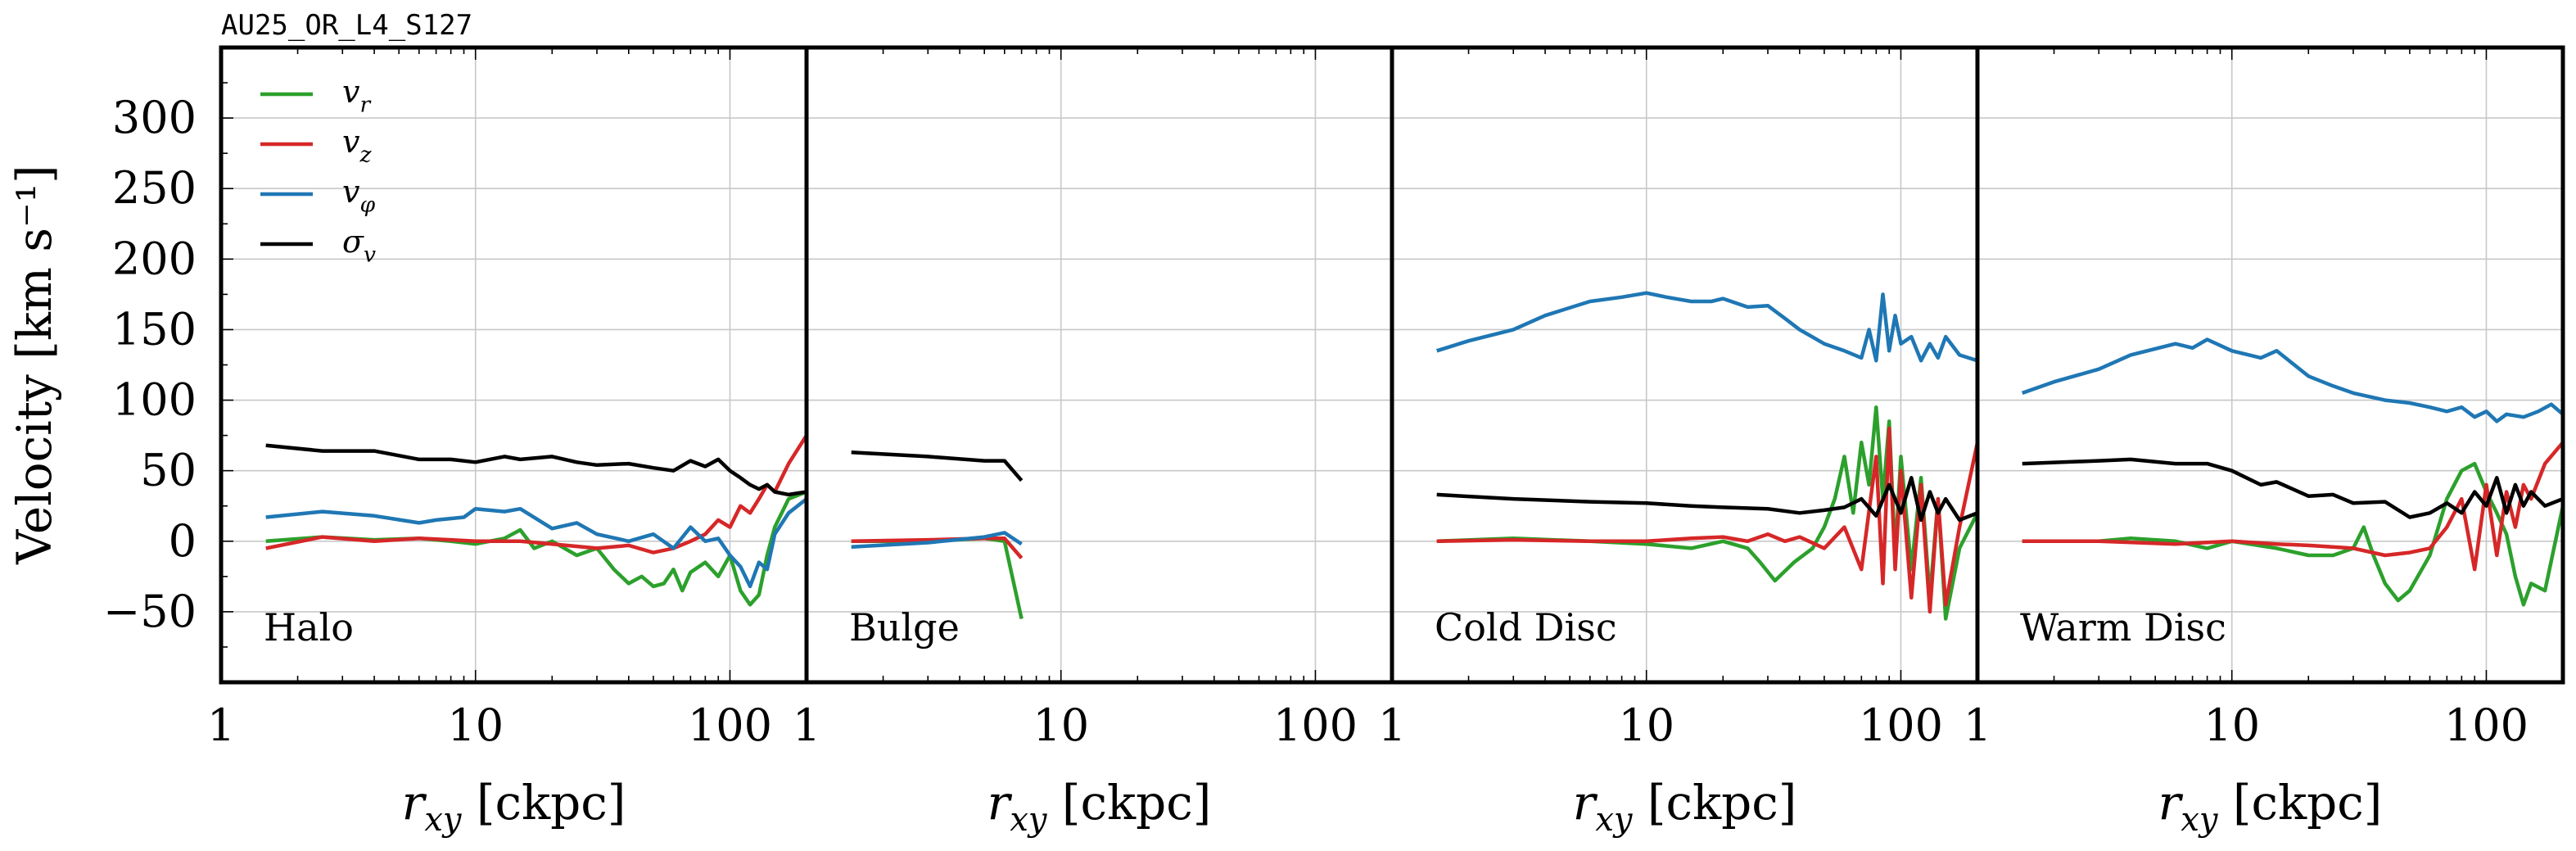 The image size is (2576, 851). I want to click on y-tick-label: 300, so click(154, 118).